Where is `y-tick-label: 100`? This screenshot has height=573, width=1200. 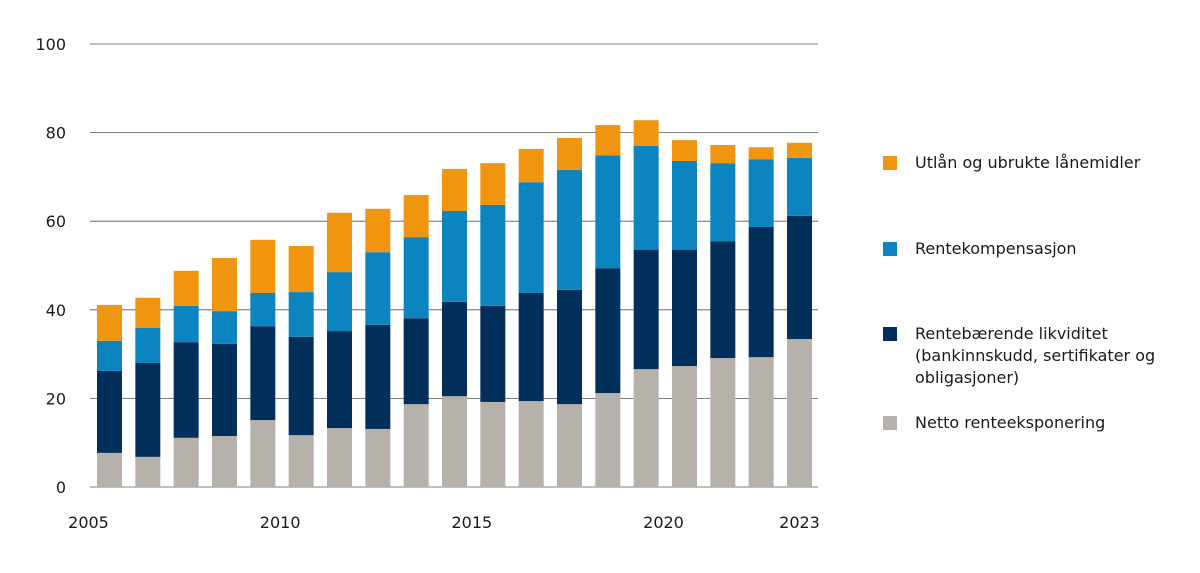 y-tick-label: 100 is located at coordinates (50, 44).